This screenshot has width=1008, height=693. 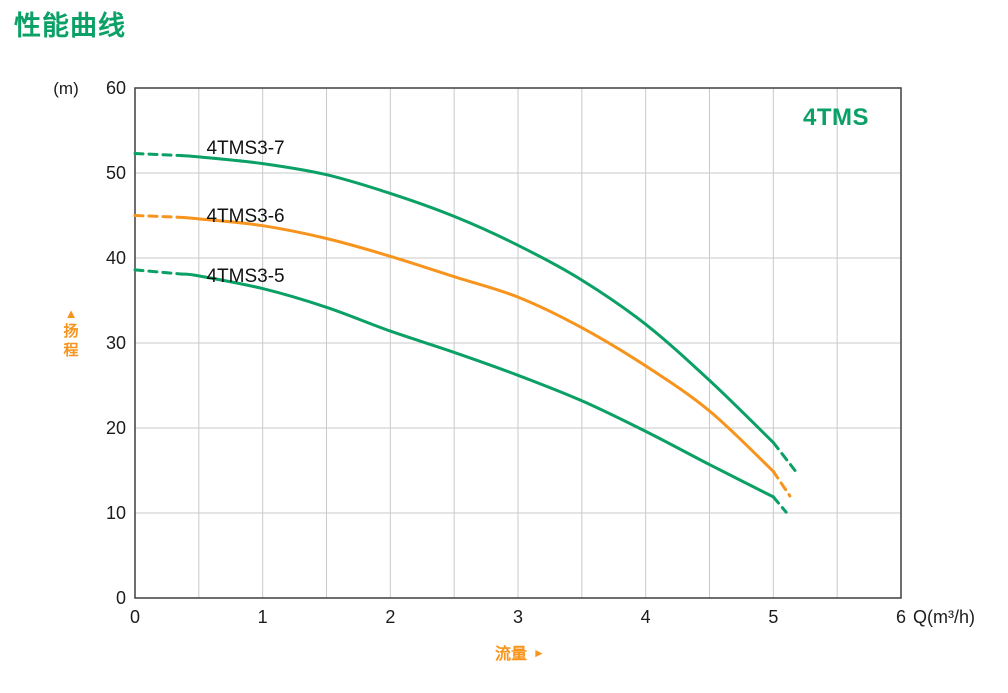 I want to click on y-unit-label: (m), so click(x=65, y=88).